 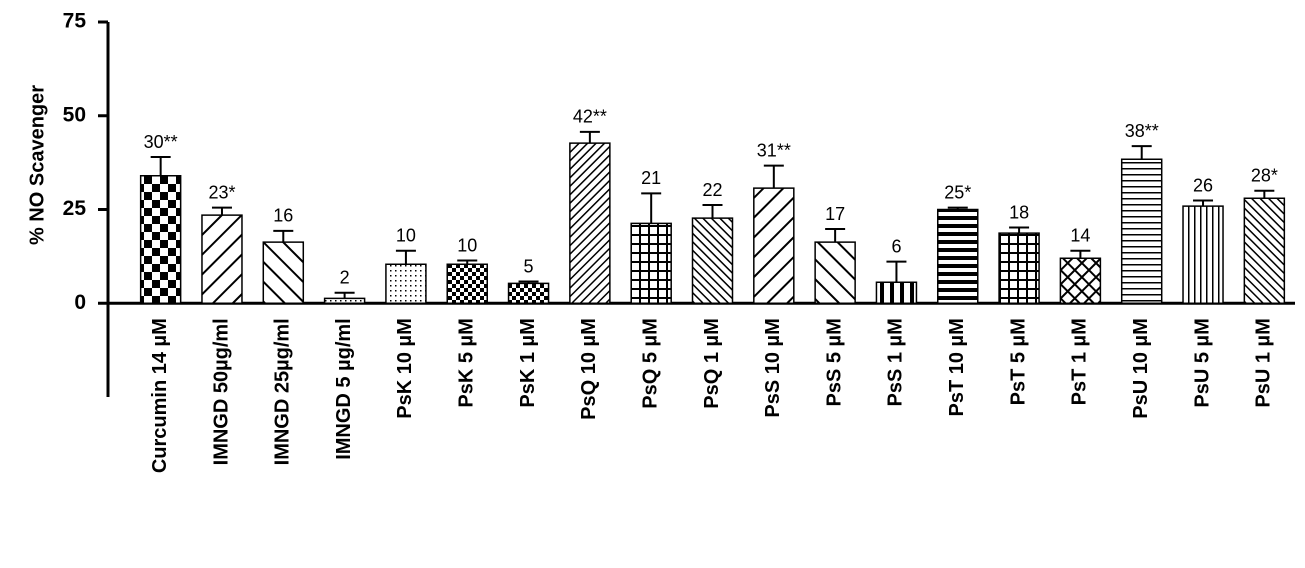 I want to click on bar-label: 6, so click(x=896, y=246).